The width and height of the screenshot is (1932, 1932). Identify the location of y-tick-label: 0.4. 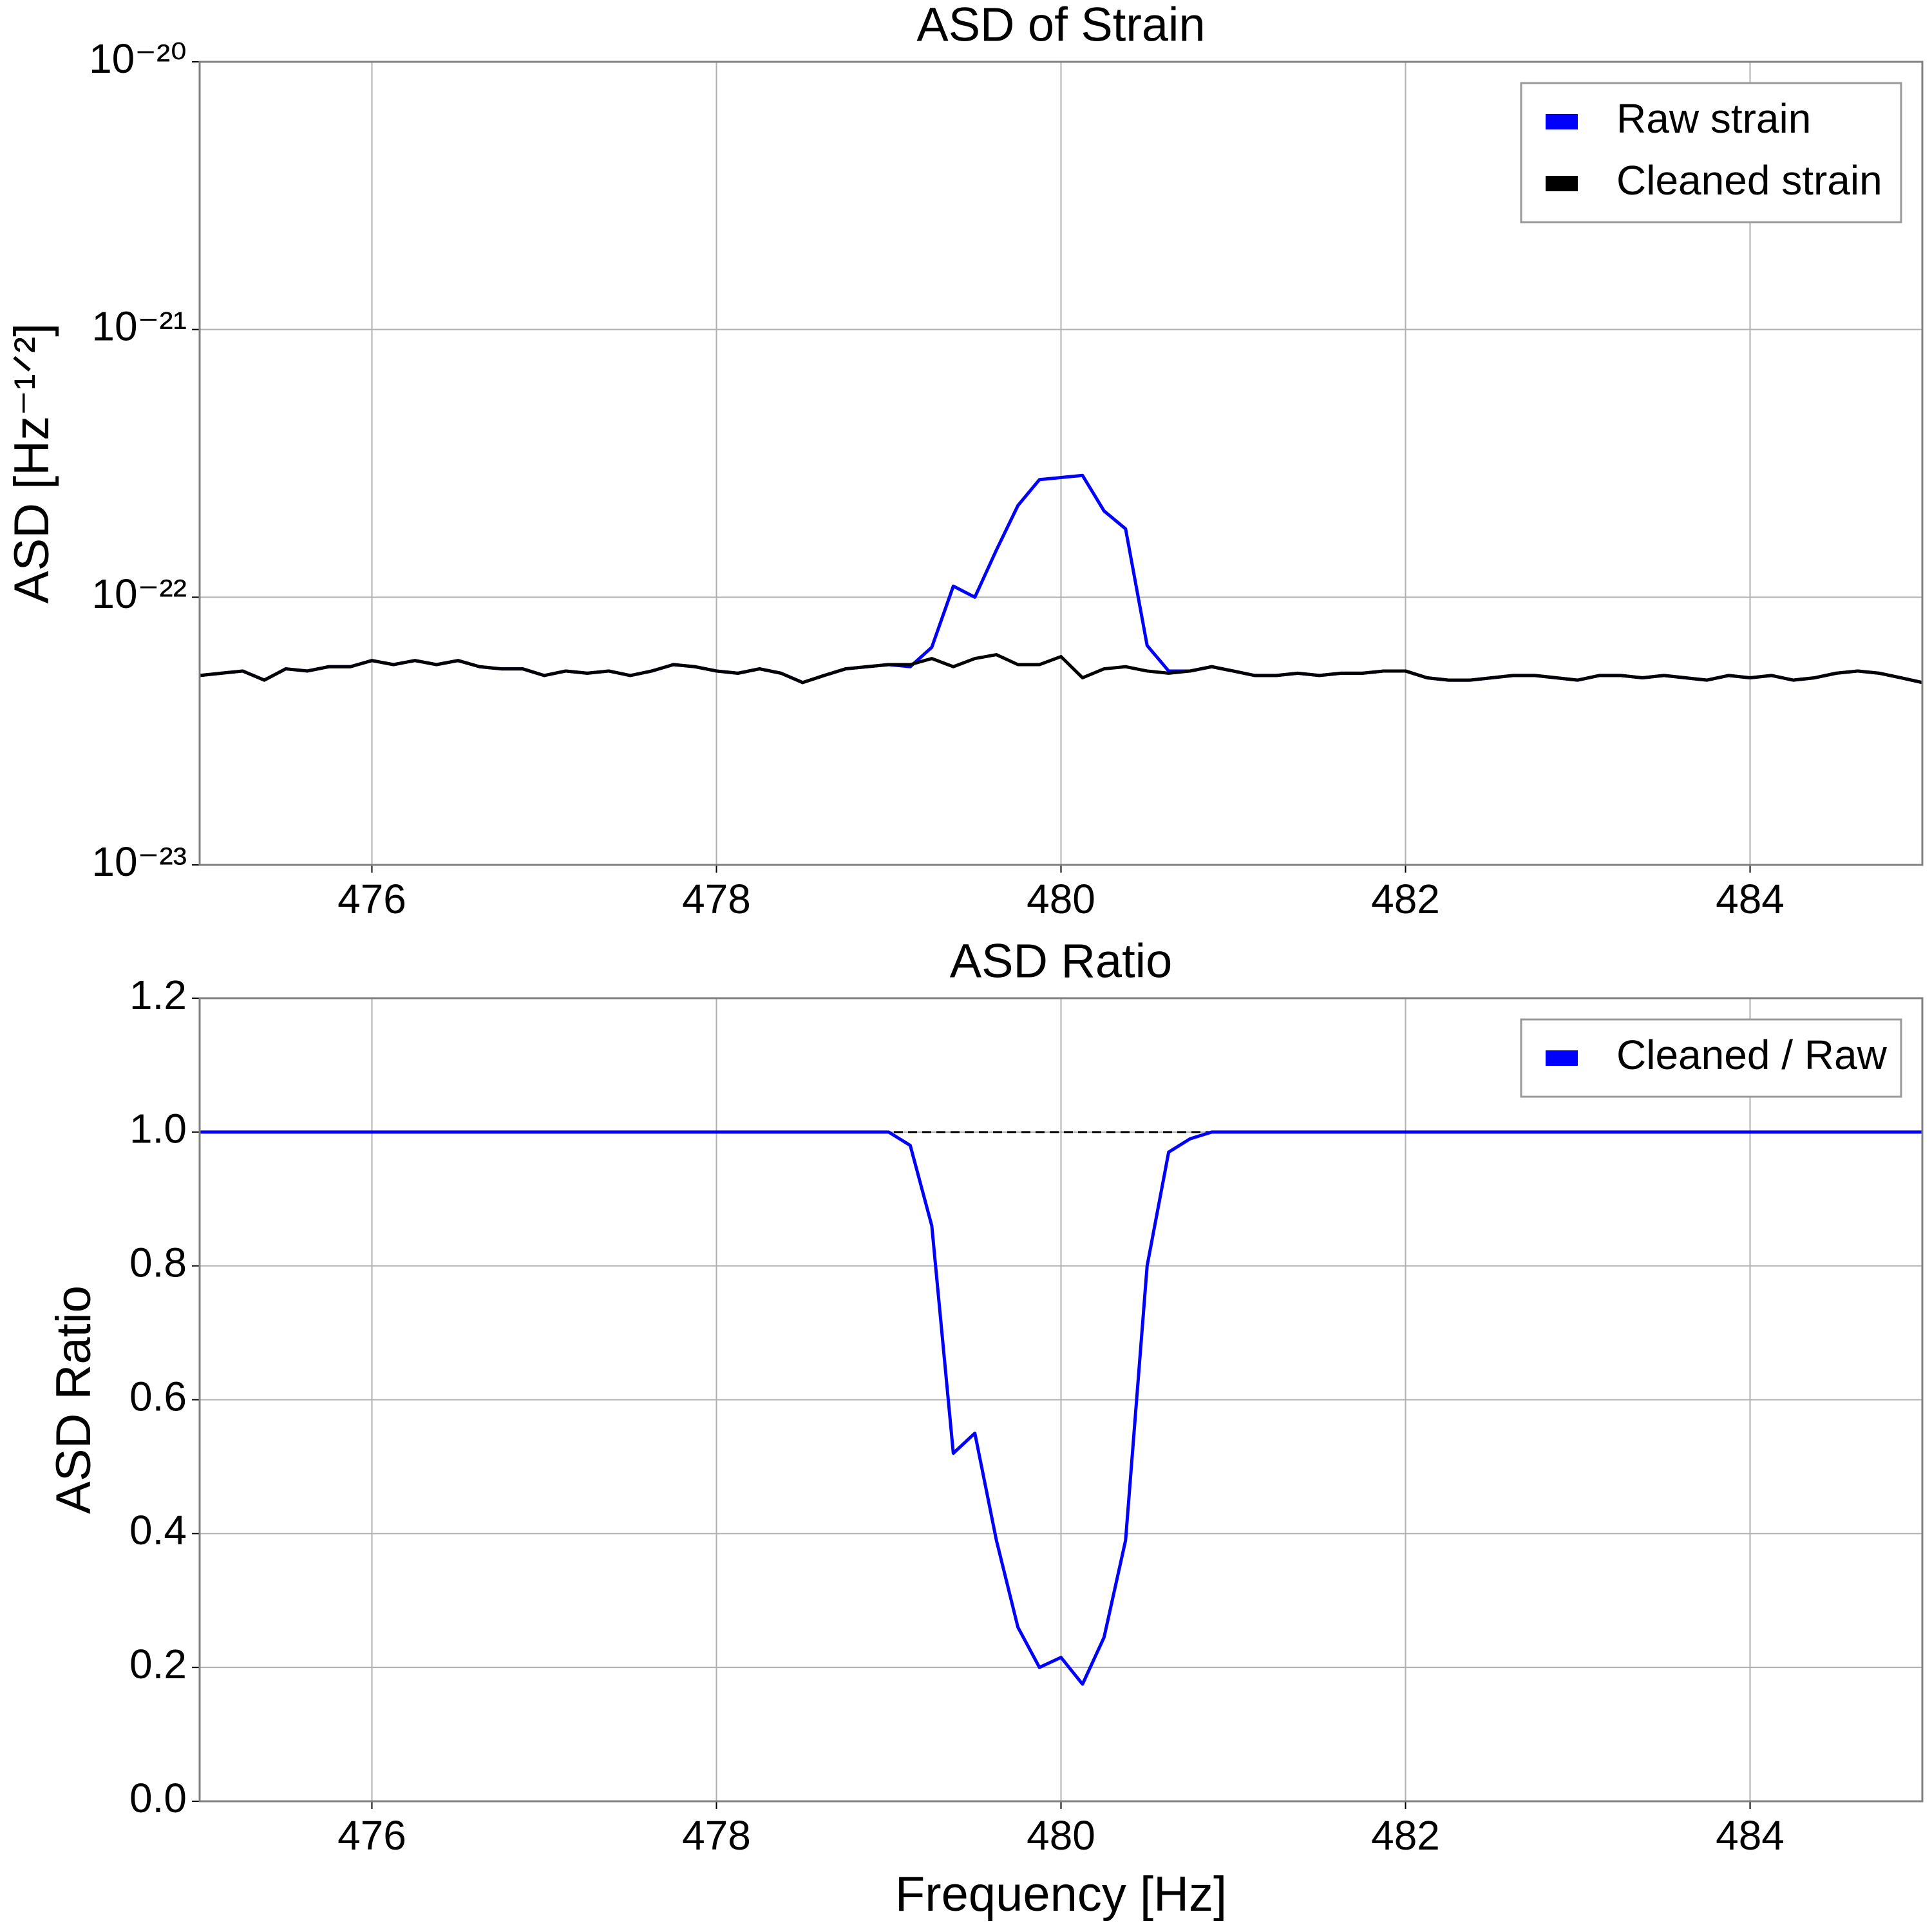
(158, 1530).